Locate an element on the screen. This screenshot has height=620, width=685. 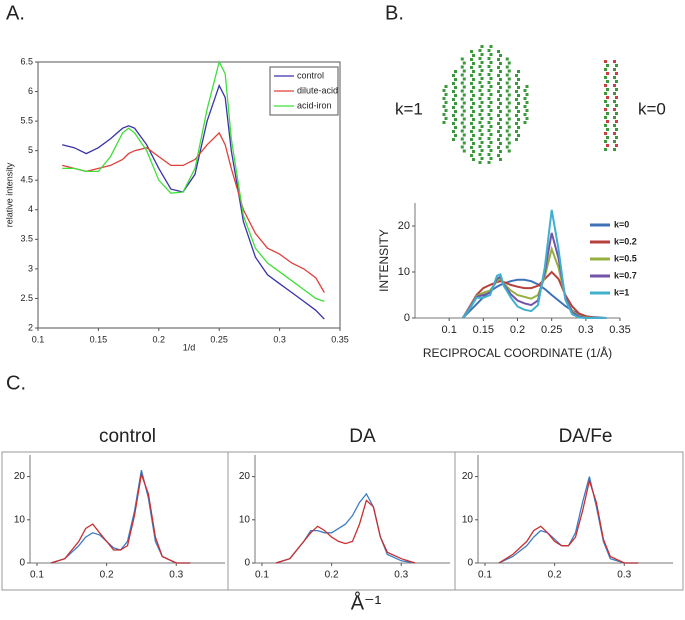
legend-label: acid-iron is located at coordinates (314, 105).